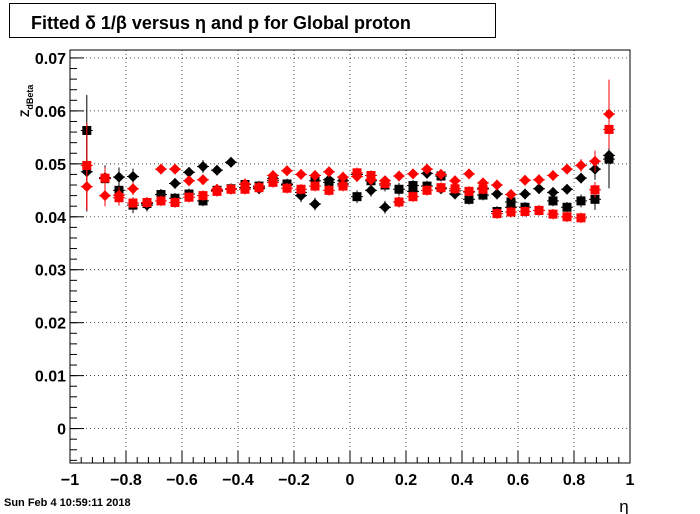 This screenshot has width=700, height=514. I want to click on y-tick-label: 0.05, so click(50, 165).